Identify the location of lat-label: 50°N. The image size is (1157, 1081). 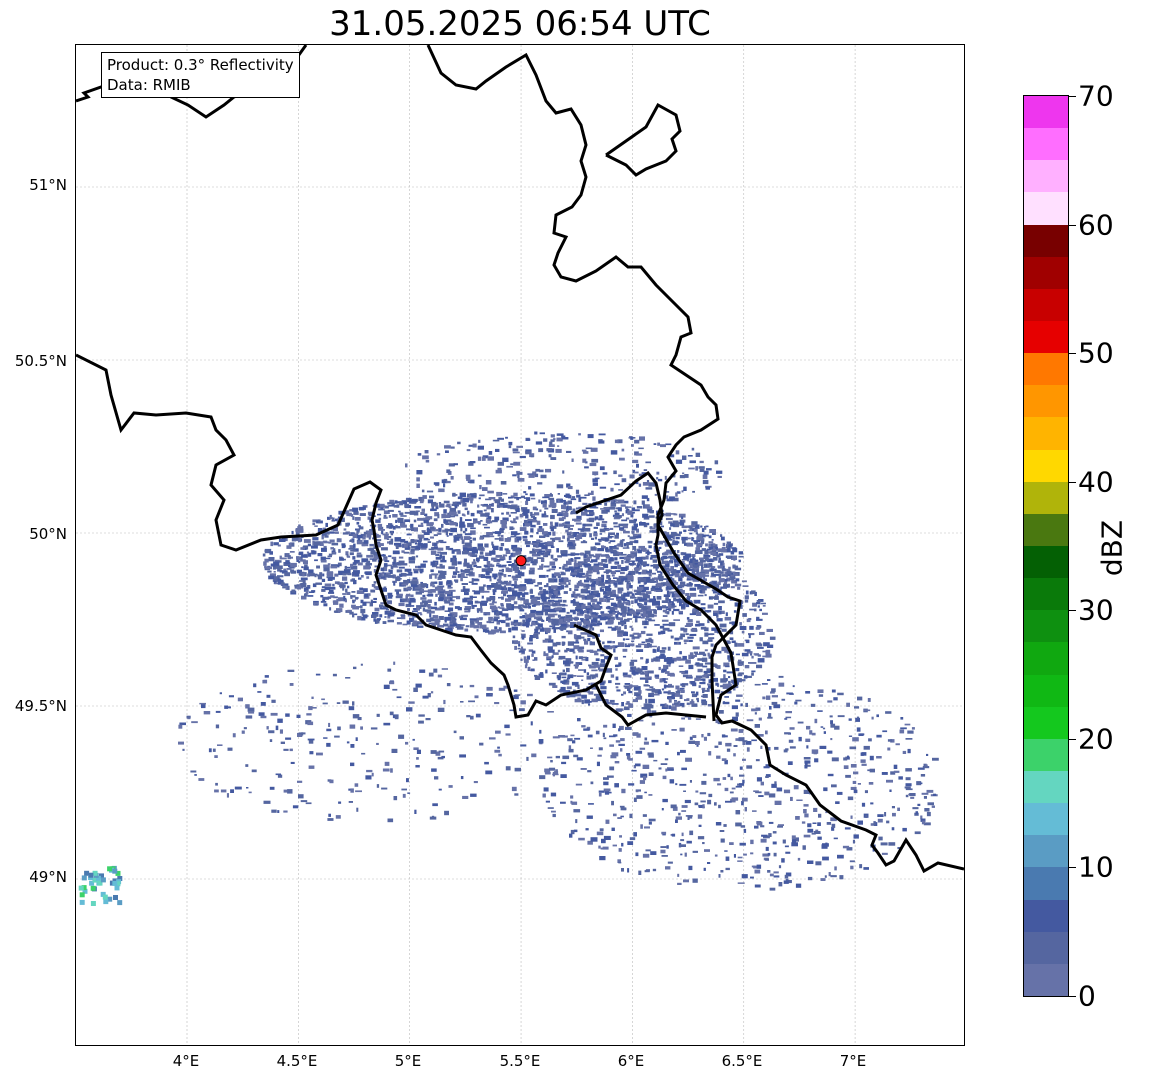
(48, 534).